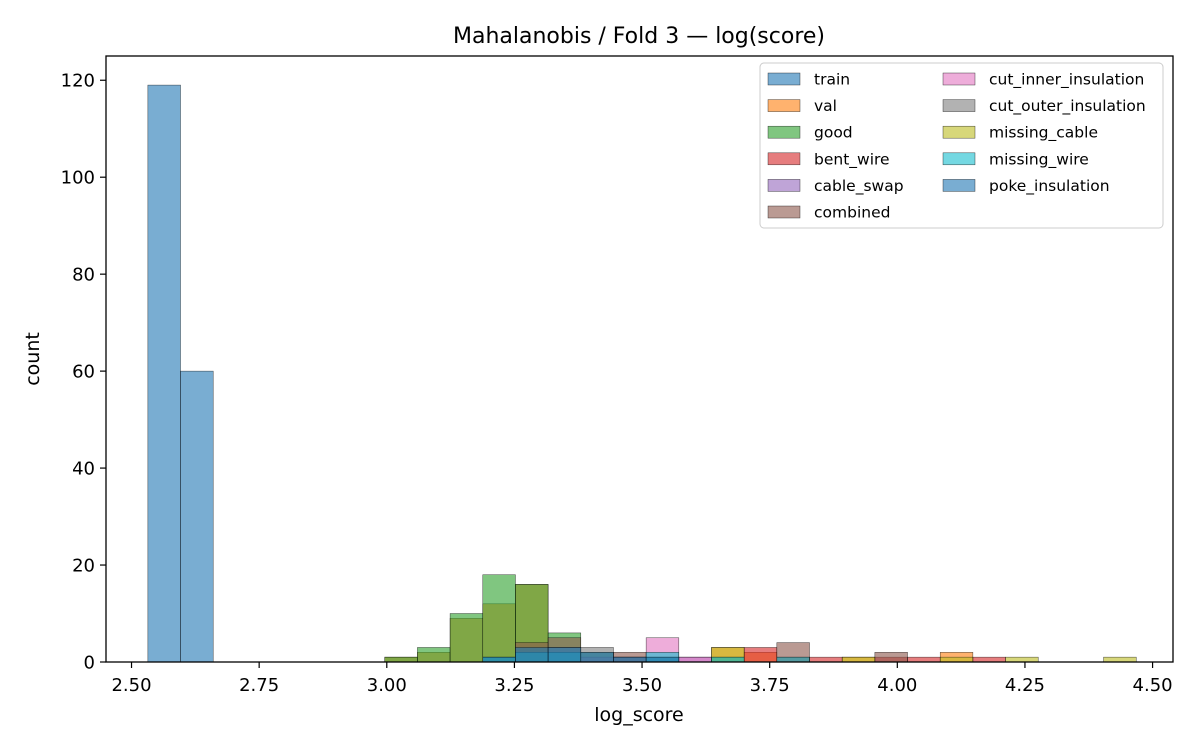 The image size is (1200, 750). I want to click on legend-label-combined: combined, so click(852, 213).